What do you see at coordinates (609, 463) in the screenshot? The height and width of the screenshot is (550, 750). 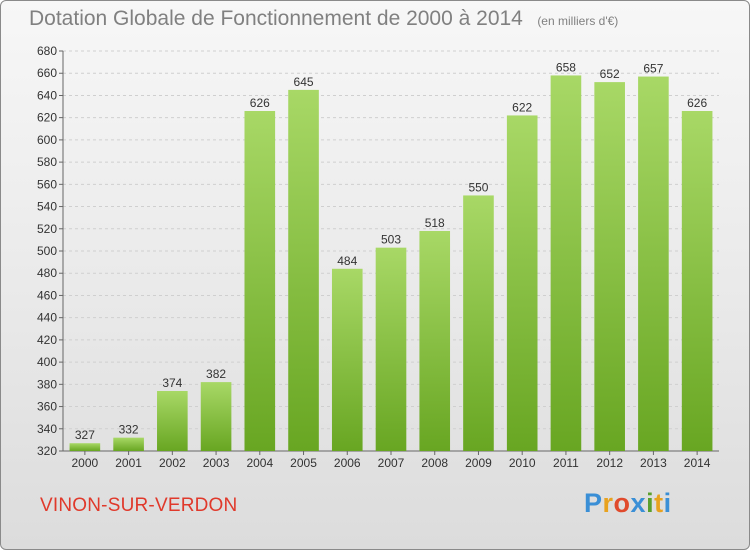 I see `x-tick-label: 2012` at bounding box center [609, 463].